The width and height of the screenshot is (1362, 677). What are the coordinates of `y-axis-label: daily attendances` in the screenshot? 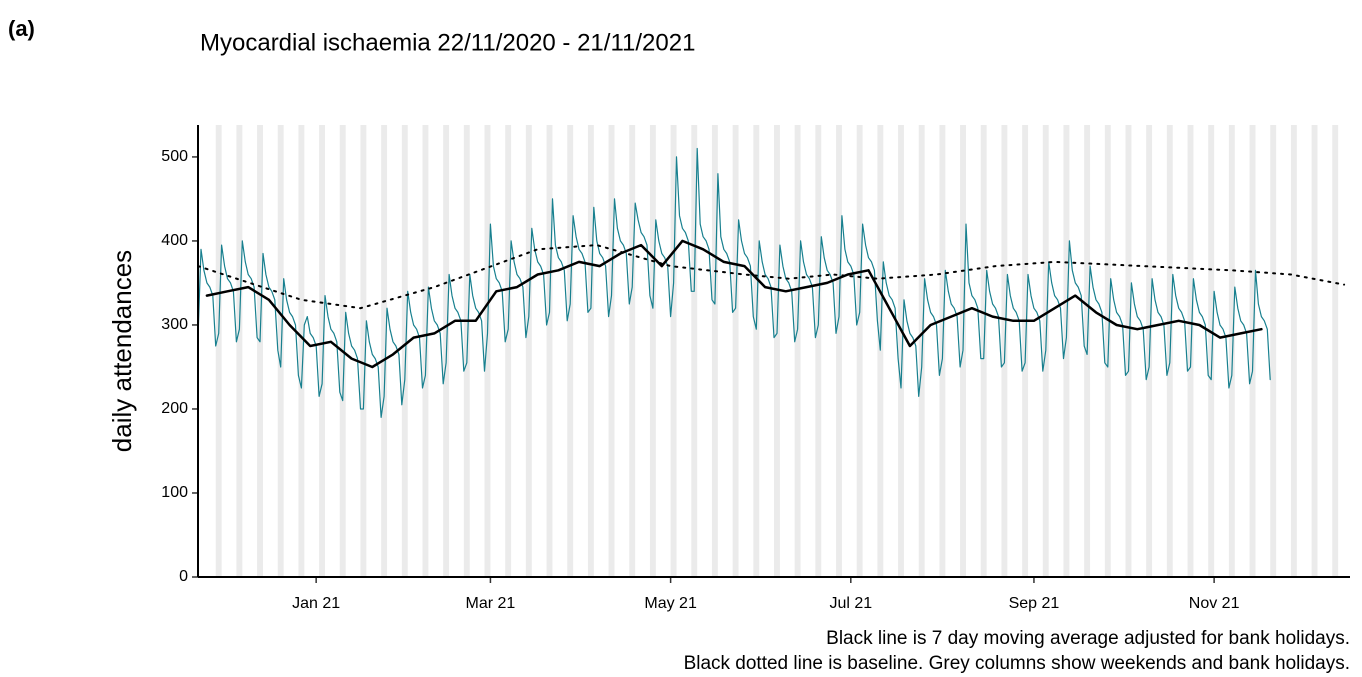 It's located at (122, 351).